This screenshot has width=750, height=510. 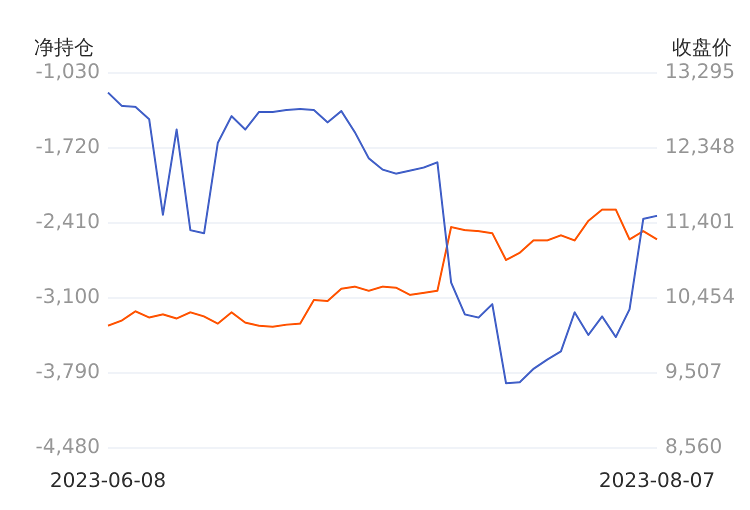 I want to click on y2-axis-title: 收盘价, so click(x=702, y=47).